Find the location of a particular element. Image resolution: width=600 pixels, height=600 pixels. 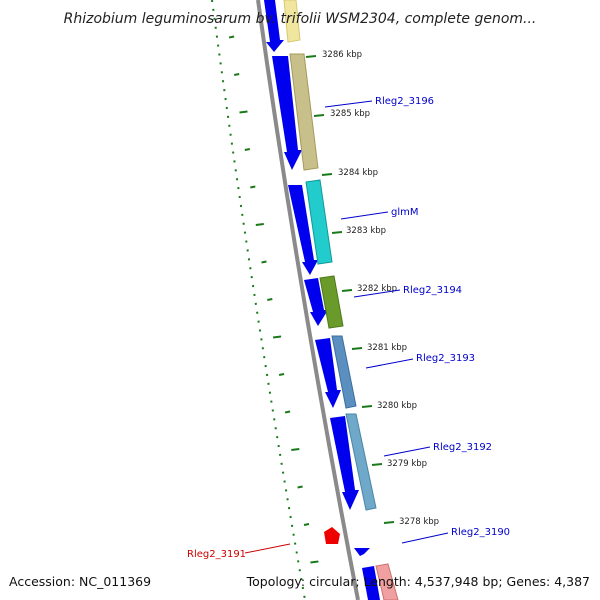

gene-label-rleg2-3193: Rleg2_3193 is located at coordinates (445, 358).